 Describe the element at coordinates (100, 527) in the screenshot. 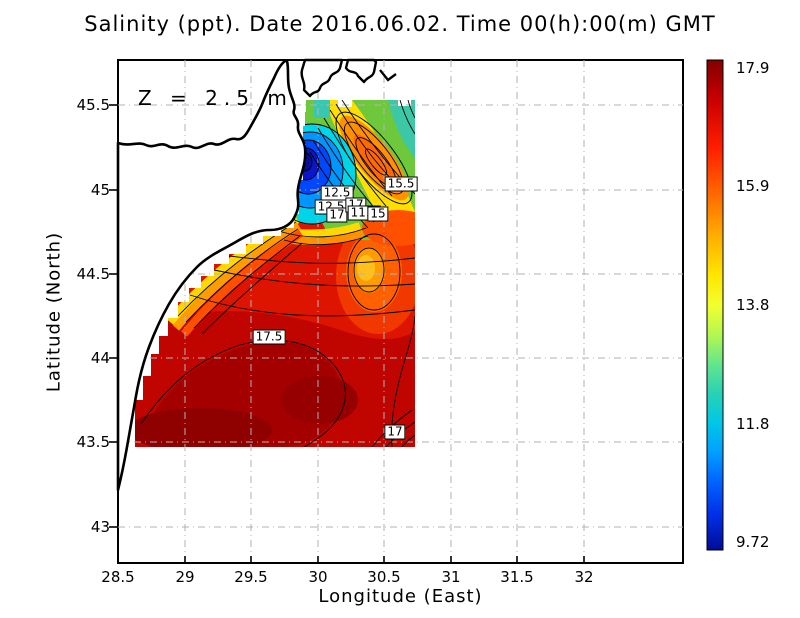

I see `y-tick-label: 43` at that location.